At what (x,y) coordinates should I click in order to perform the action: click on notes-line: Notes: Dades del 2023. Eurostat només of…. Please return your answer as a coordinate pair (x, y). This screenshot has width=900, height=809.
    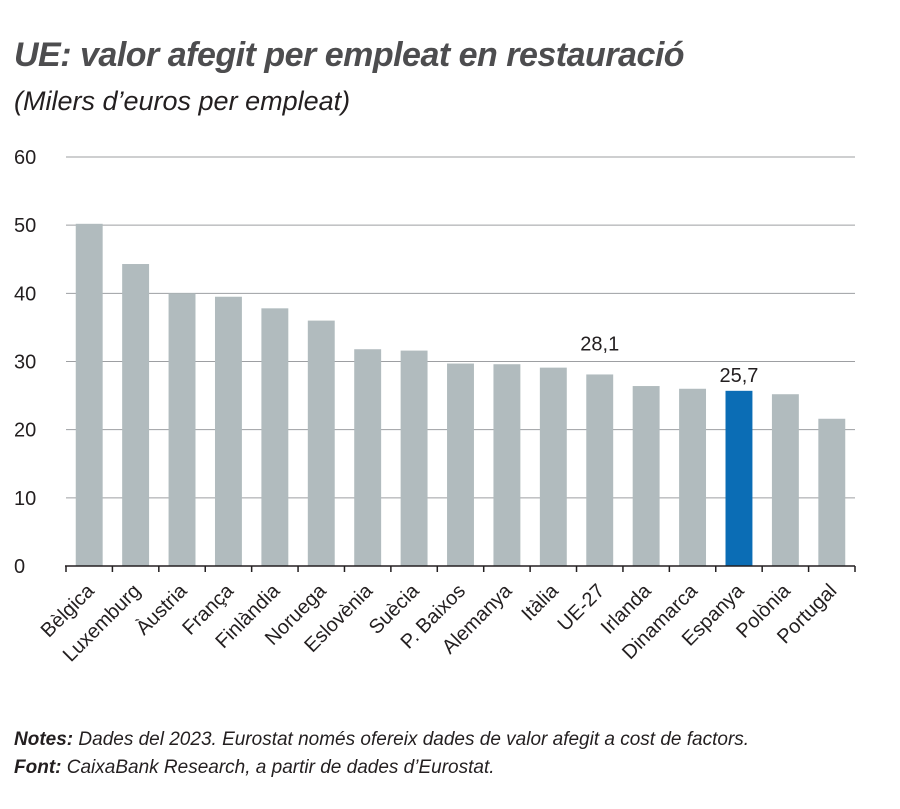
    Looking at the image, I should click on (381, 740).